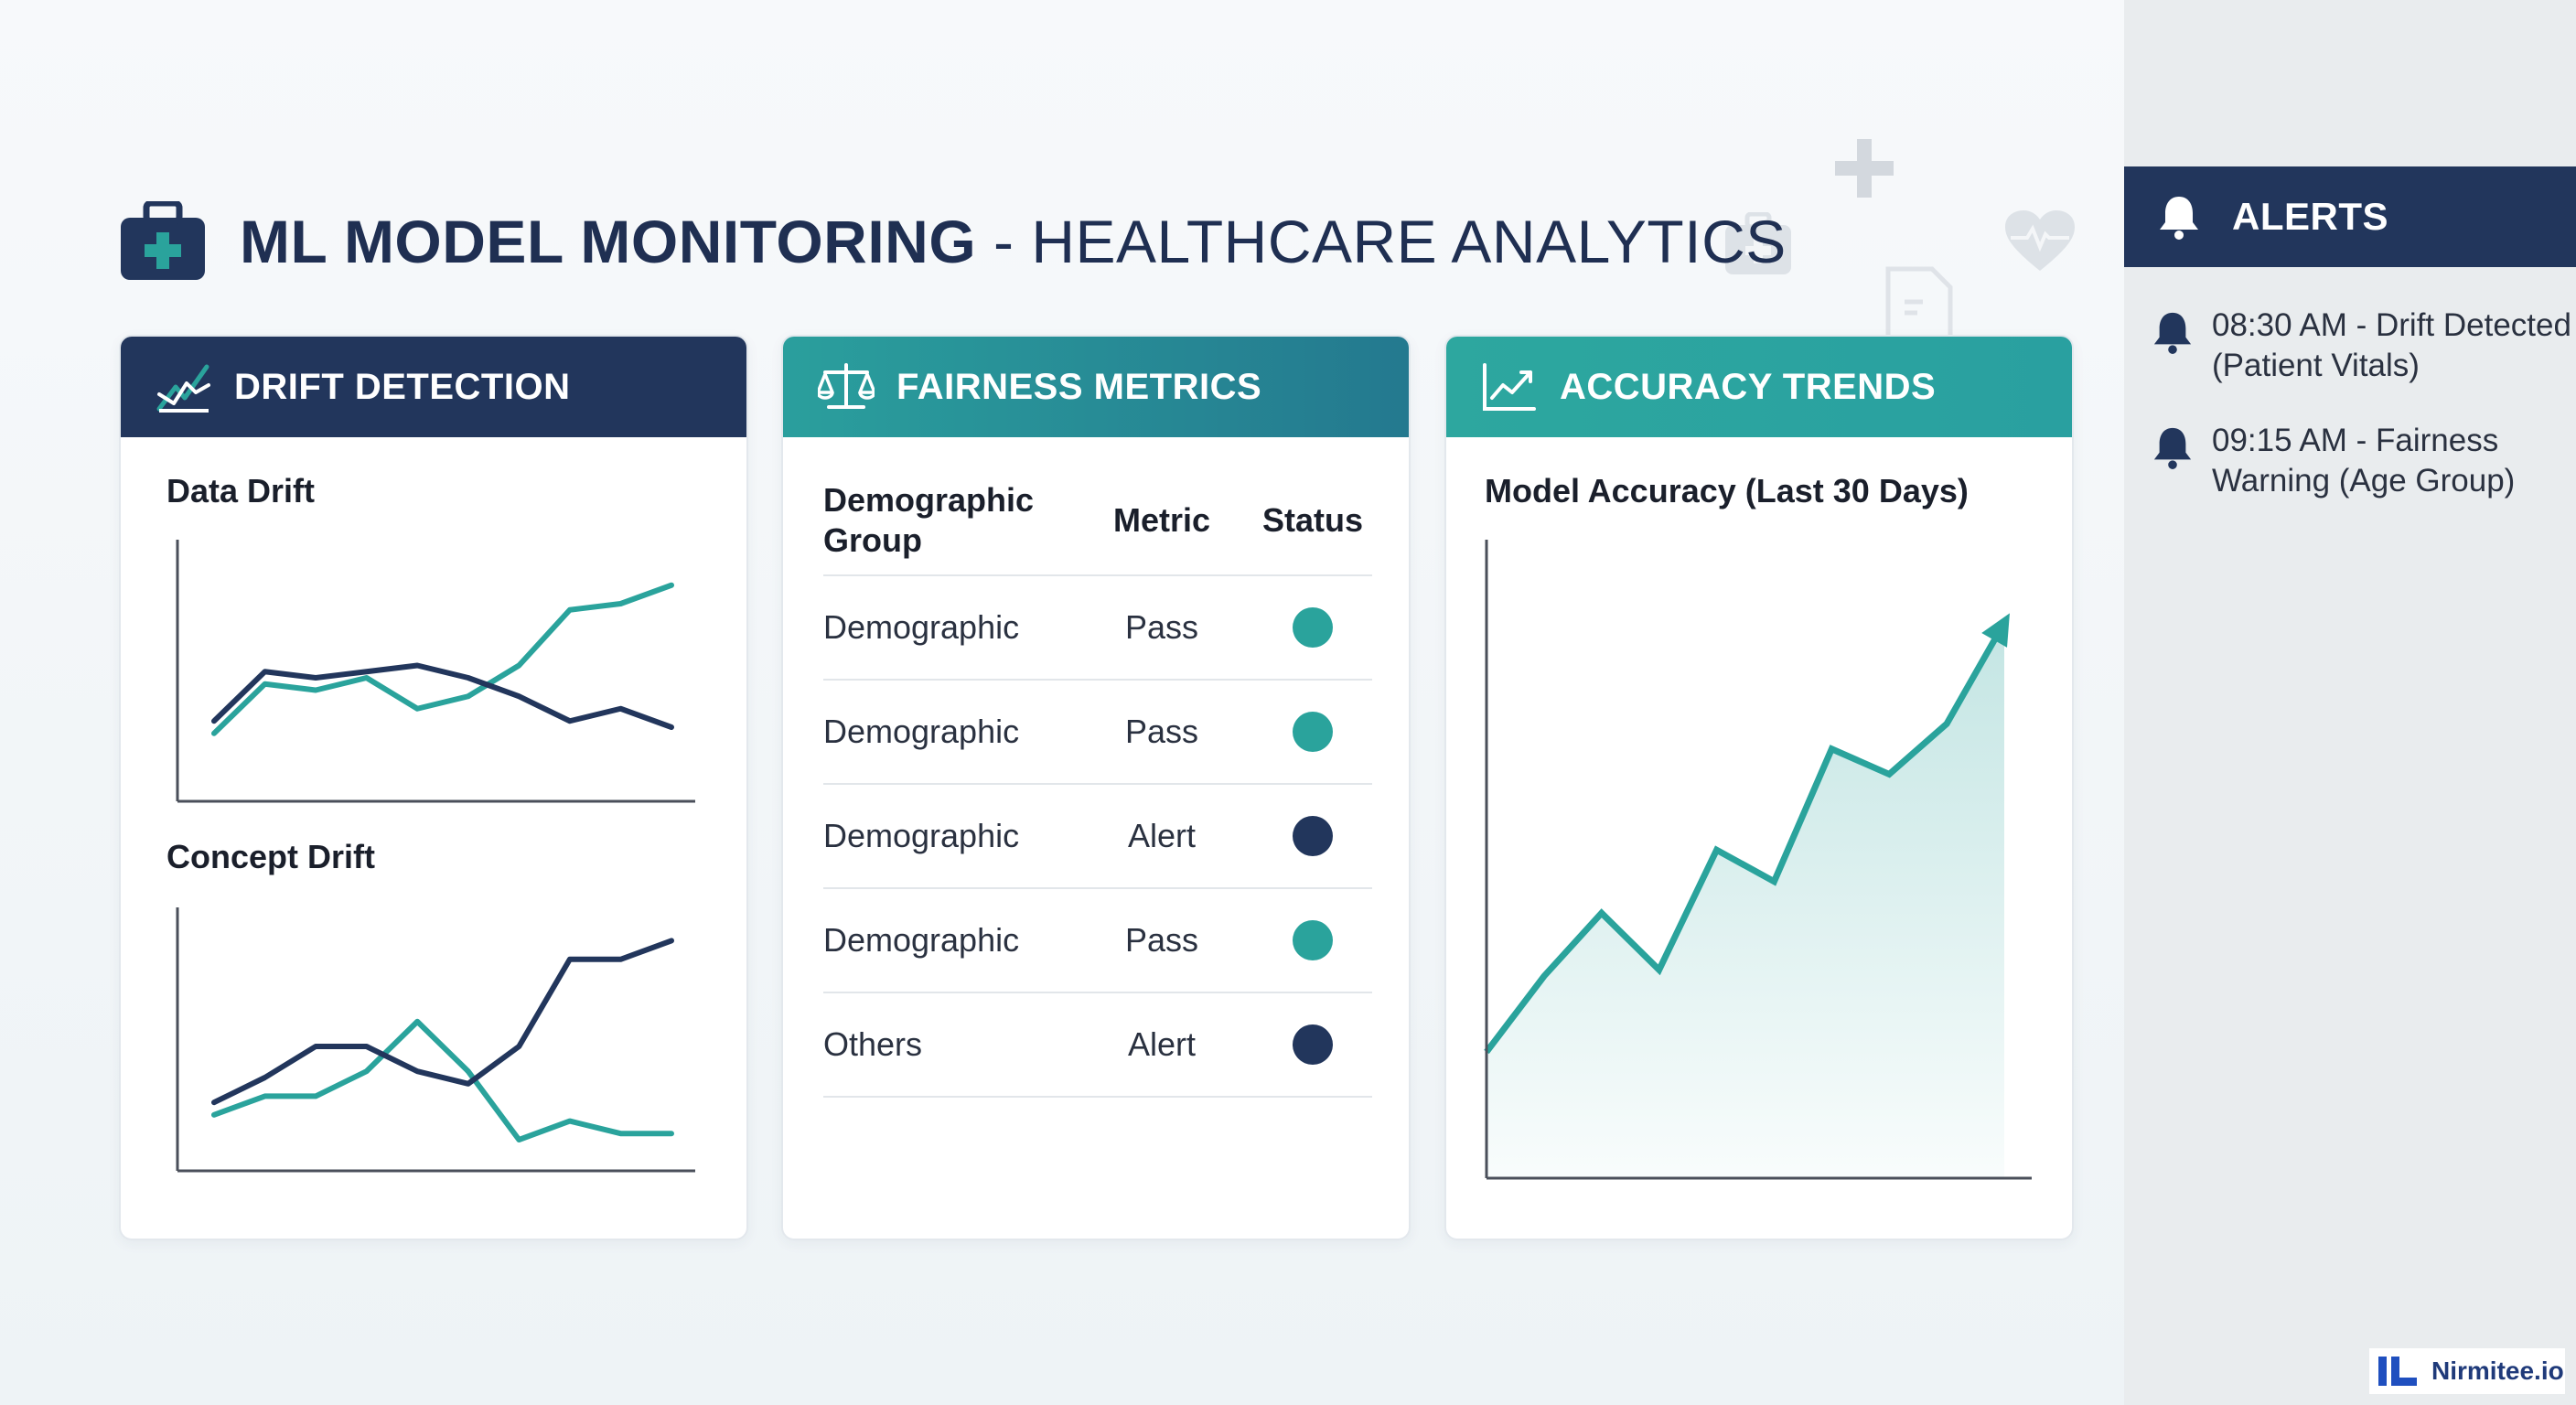 This screenshot has width=2576, height=1405. I want to click on decorative-heart-pulse-icon, so click(2040, 241).